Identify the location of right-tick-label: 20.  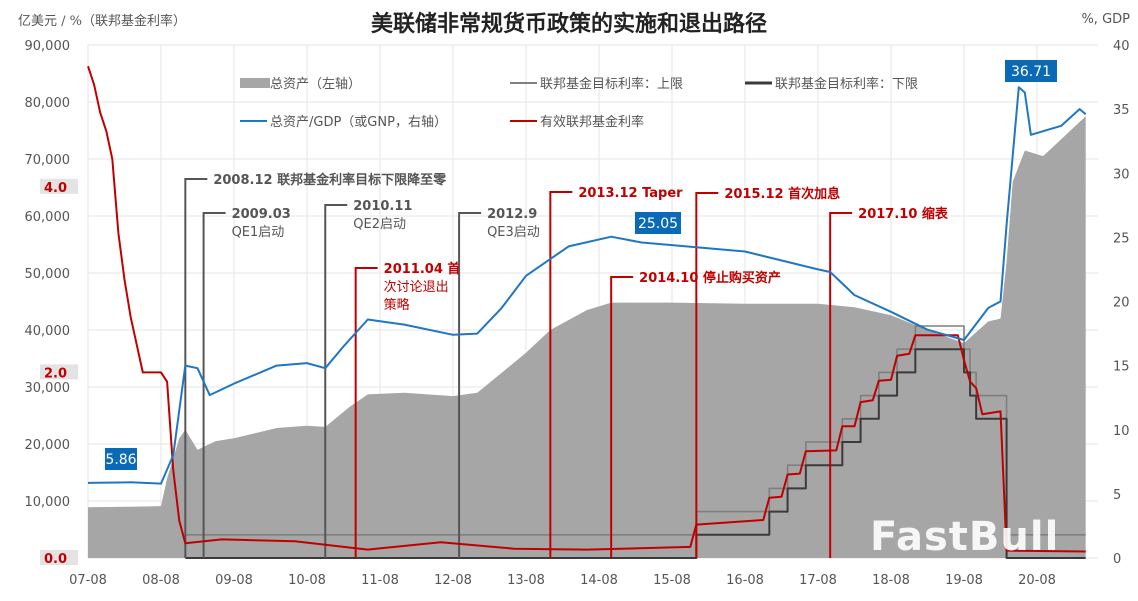
(1121, 303).